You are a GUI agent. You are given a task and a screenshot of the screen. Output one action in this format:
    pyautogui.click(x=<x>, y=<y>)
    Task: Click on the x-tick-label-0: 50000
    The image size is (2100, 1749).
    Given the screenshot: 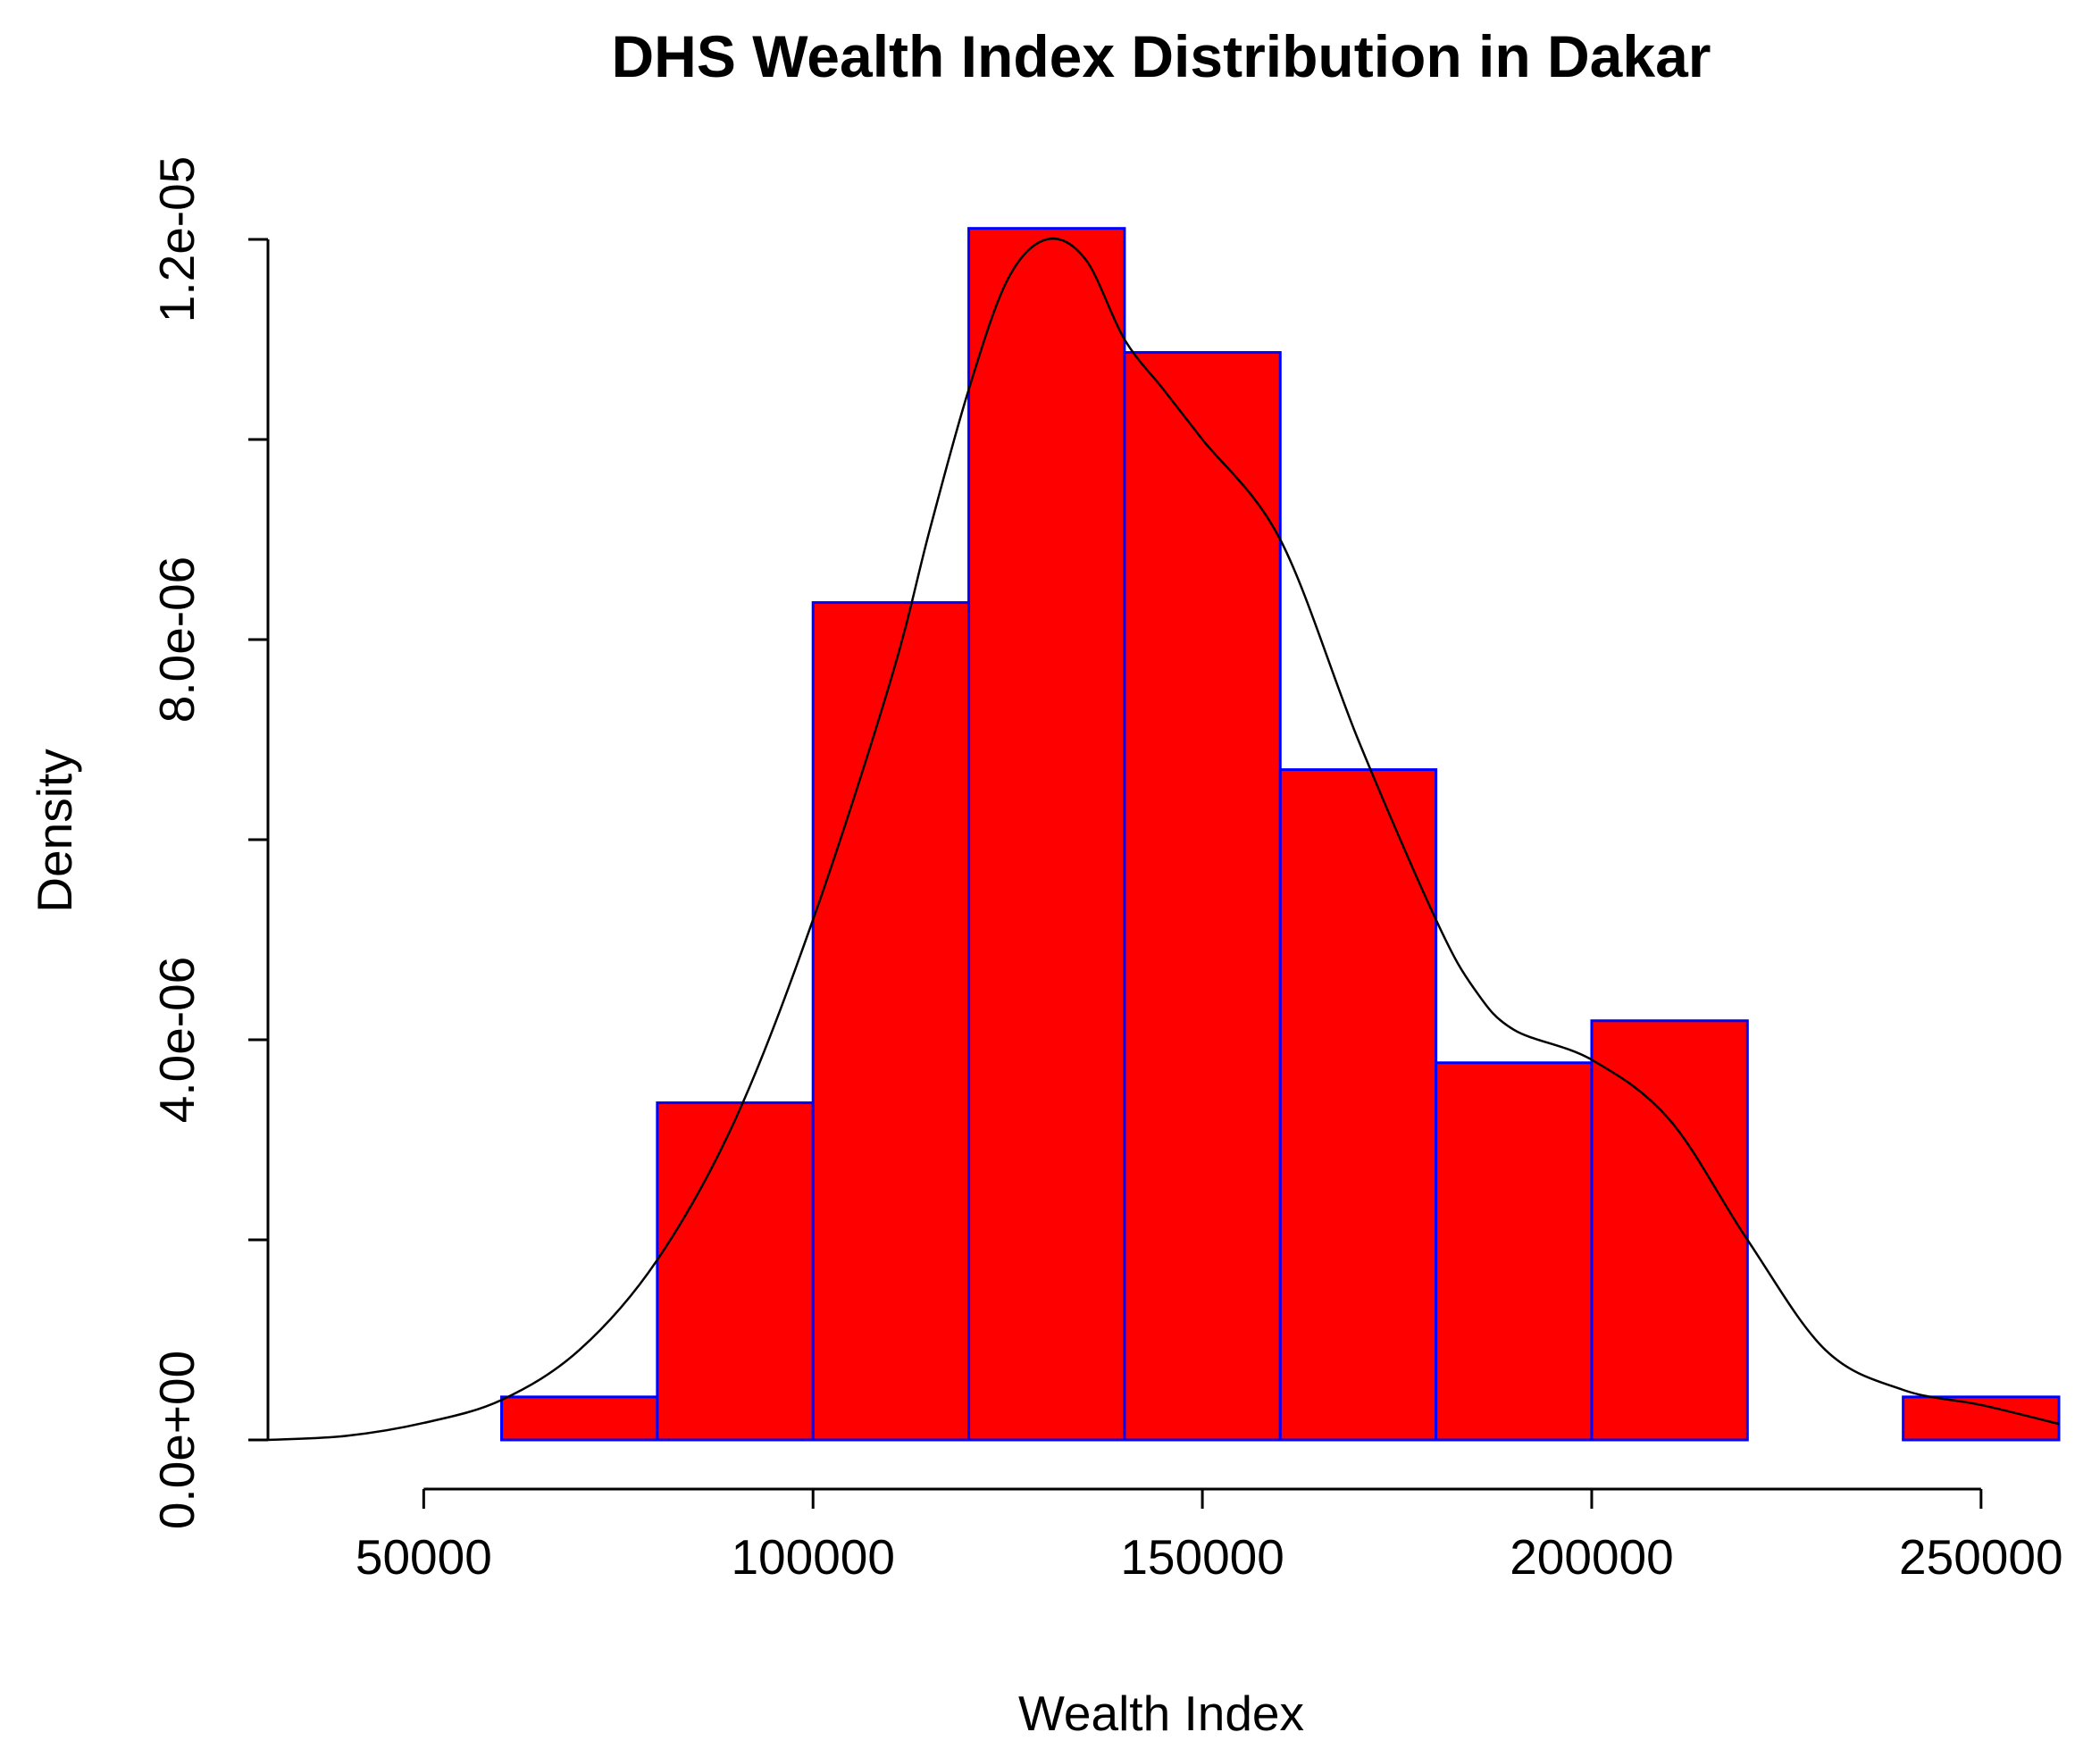 What is the action you would take?
    pyautogui.click(x=424, y=1557)
    